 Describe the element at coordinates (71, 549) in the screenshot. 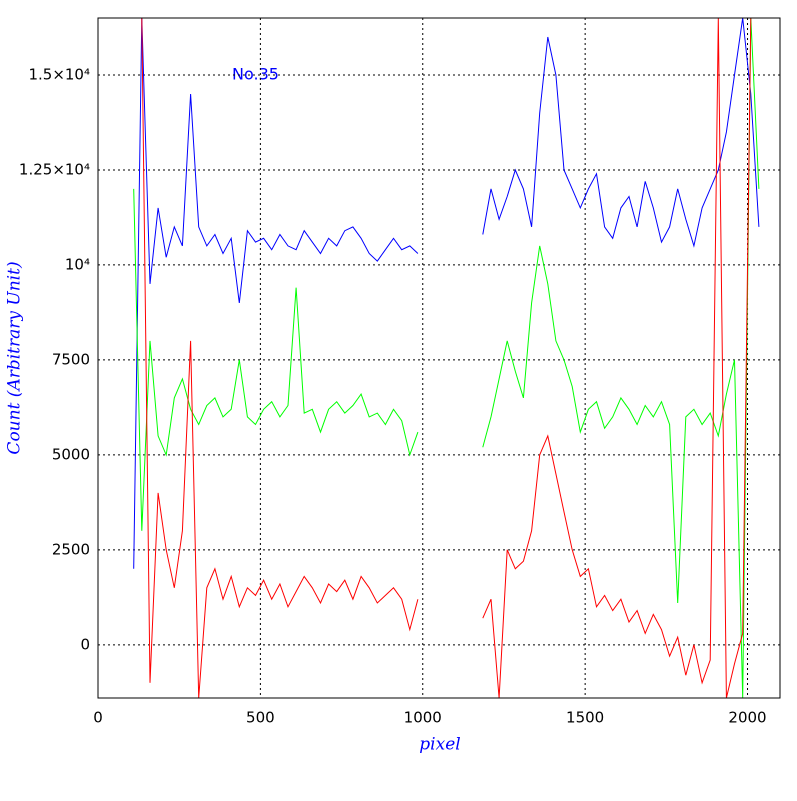

I see `y-tick-label: 2500` at that location.